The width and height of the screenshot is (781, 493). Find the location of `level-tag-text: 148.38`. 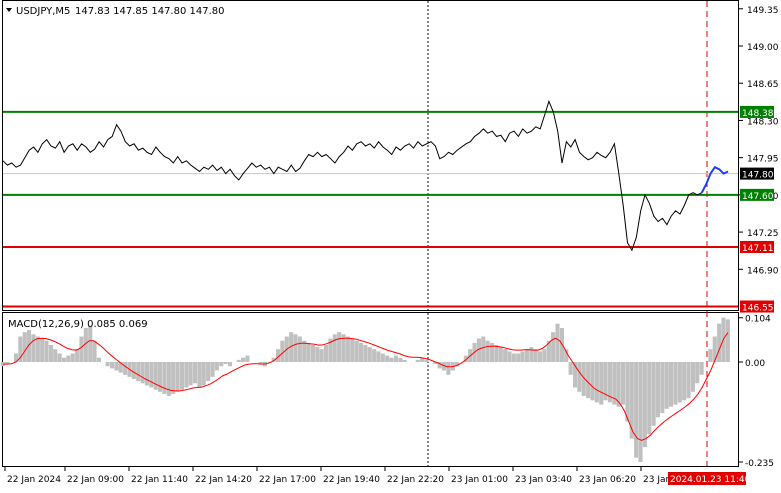

level-tag-text: 148.38 is located at coordinates (758, 114).